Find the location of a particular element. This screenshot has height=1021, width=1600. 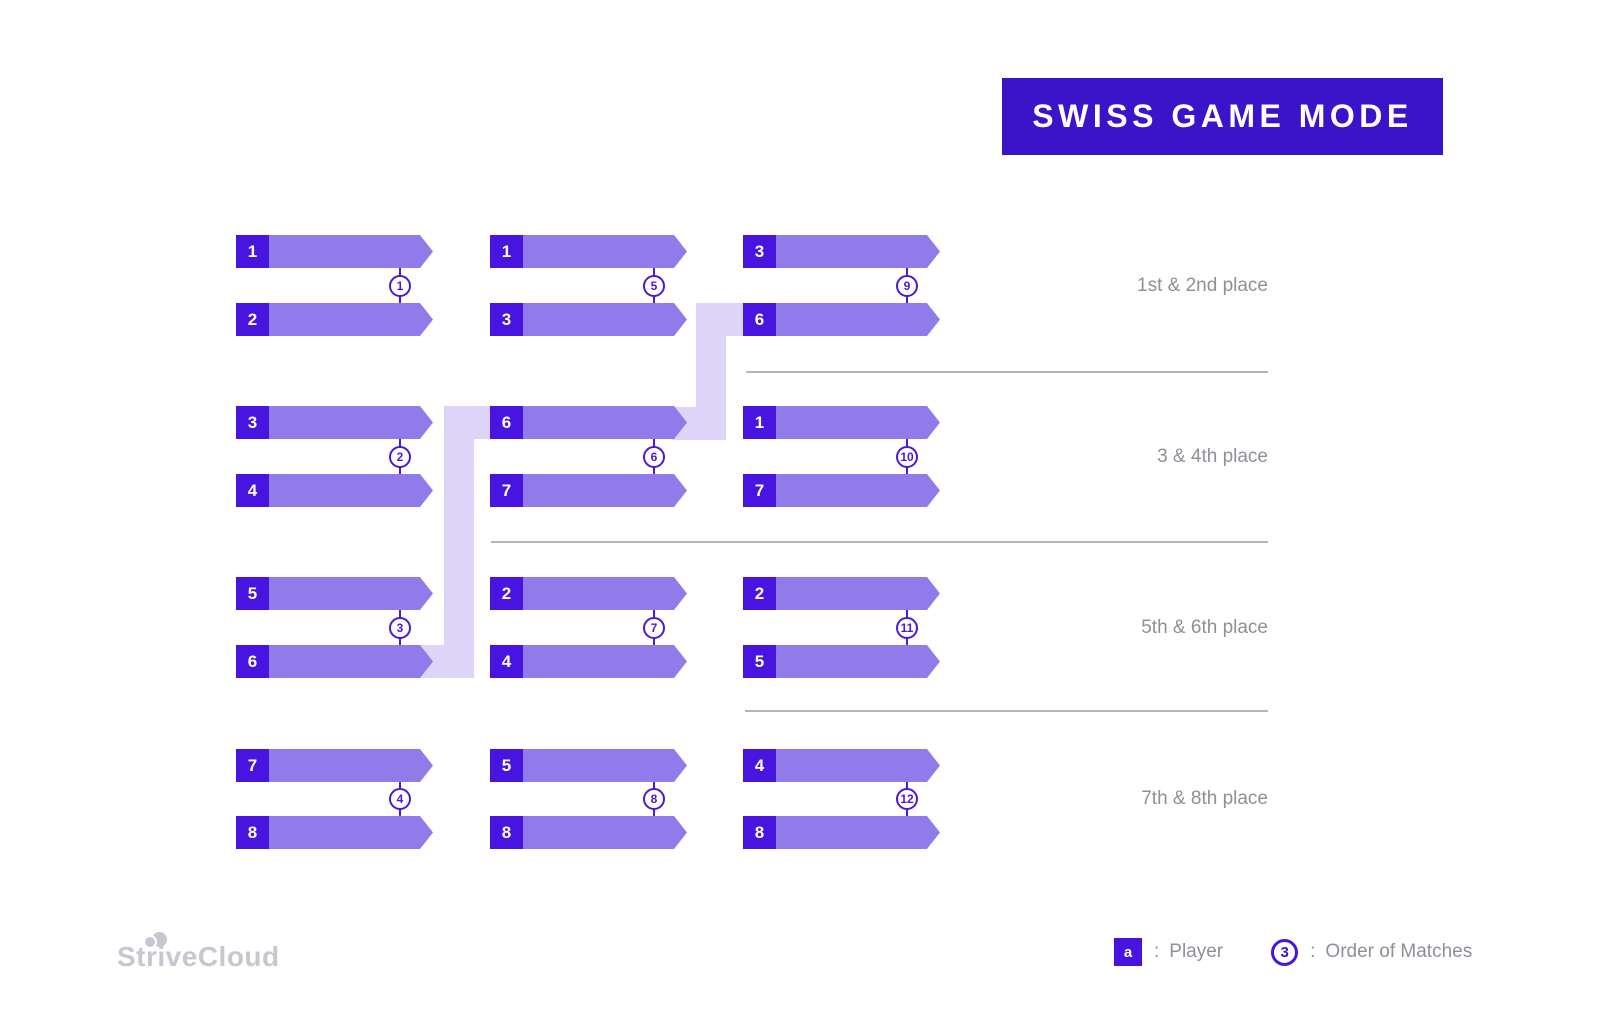

match-order-badge: 11 is located at coordinates (907, 628).